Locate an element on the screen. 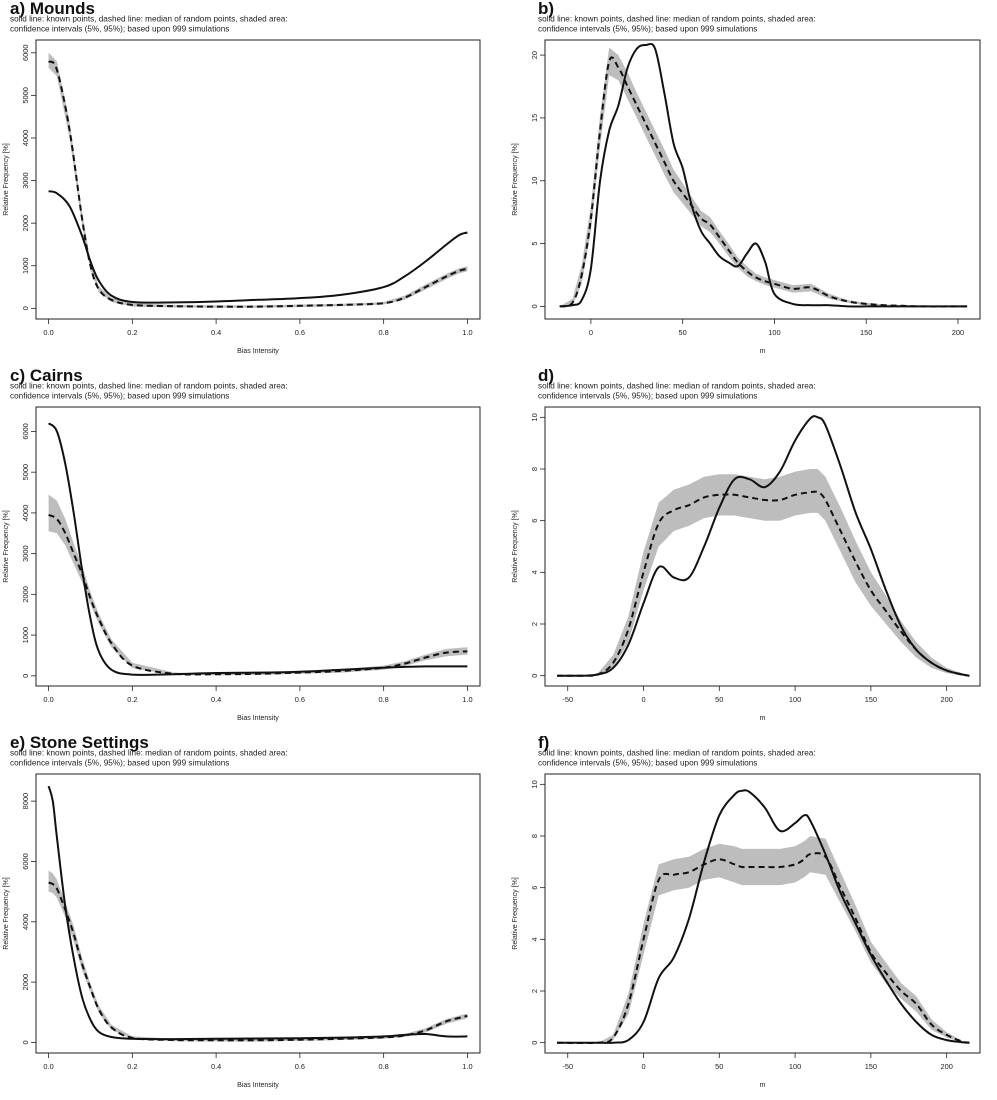 Image resolution: width=997 pixels, height=1100 pixels. y-tick-label: 4000 is located at coordinates (25, 922).